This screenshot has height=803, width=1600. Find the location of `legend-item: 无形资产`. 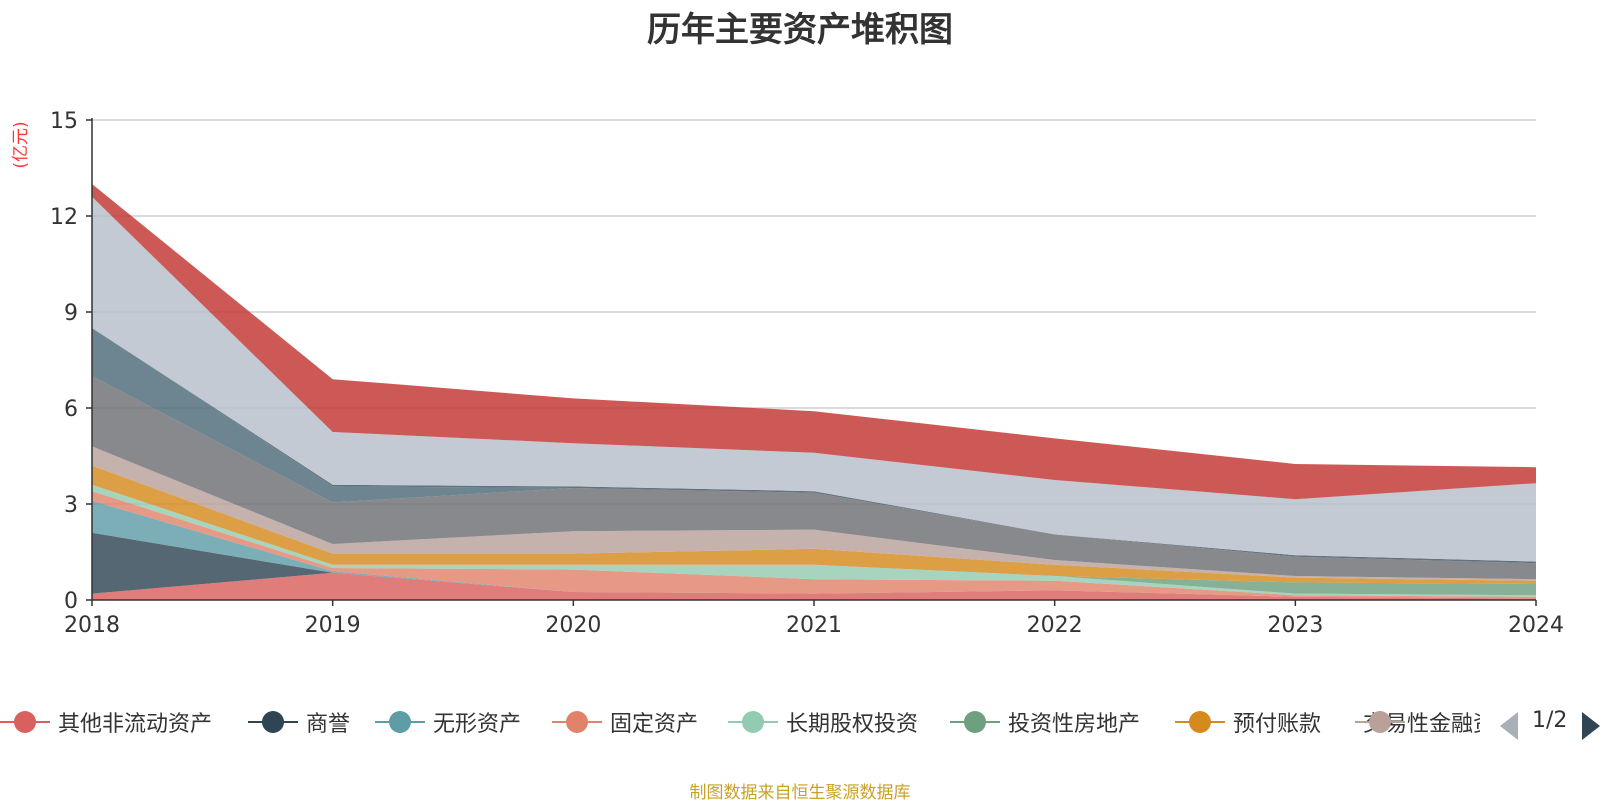

legend-item: 无形资产 is located at coordinates (448, 722).